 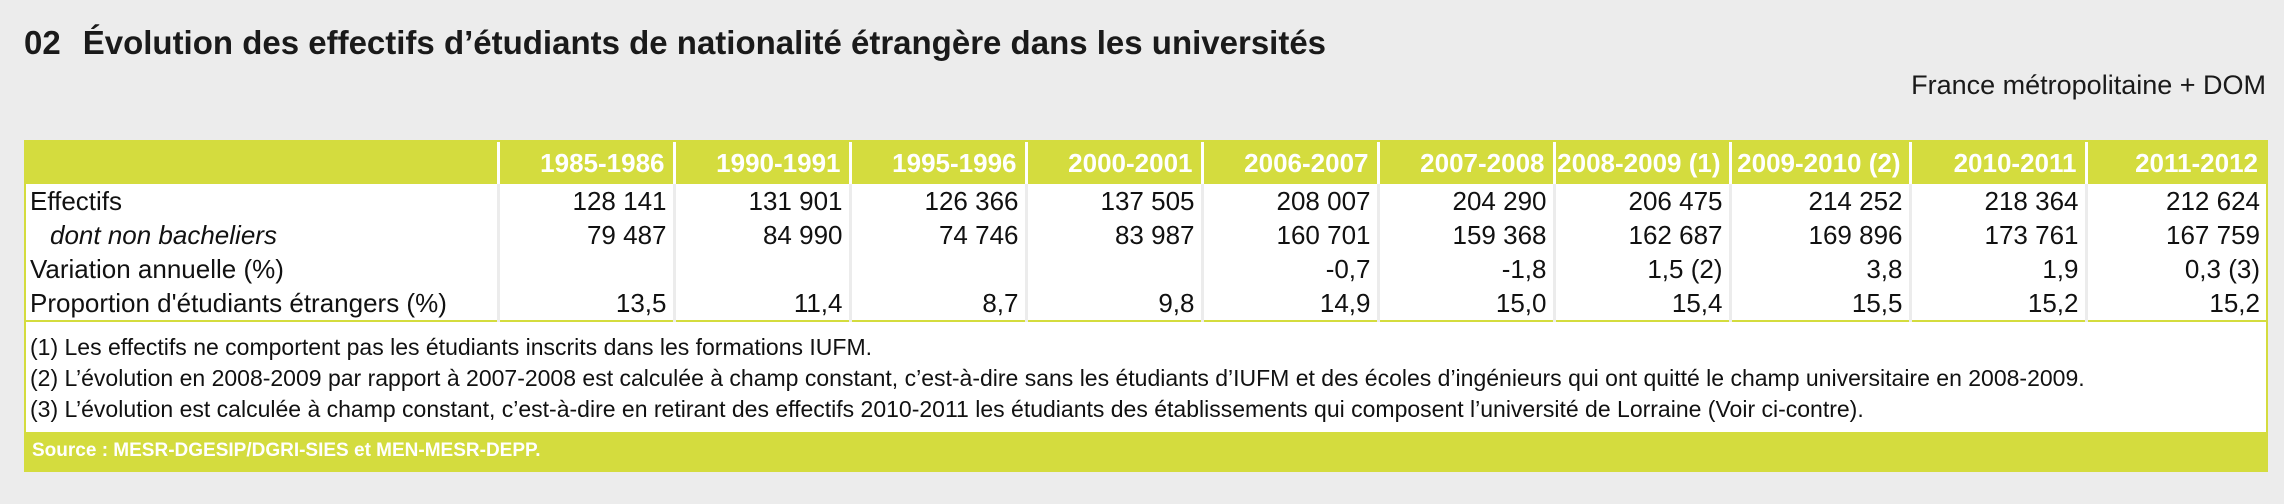 I want to click on column-header: 2009-2010 (2), so click(x=1819, y=163).